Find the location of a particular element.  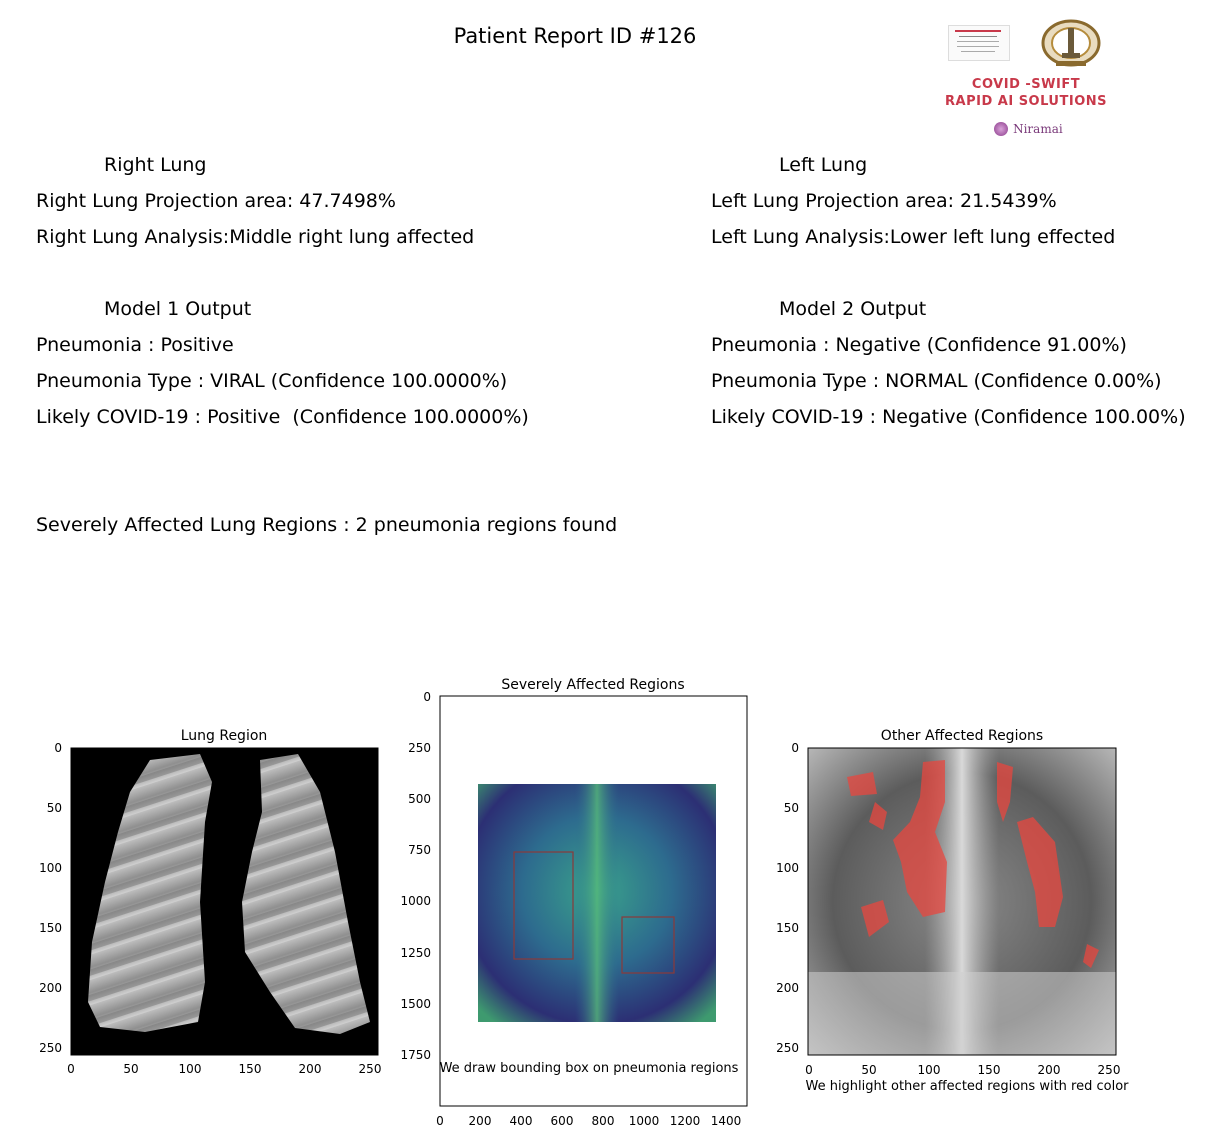

niramai-label: Niramai is located at coordinates (1038, 129).